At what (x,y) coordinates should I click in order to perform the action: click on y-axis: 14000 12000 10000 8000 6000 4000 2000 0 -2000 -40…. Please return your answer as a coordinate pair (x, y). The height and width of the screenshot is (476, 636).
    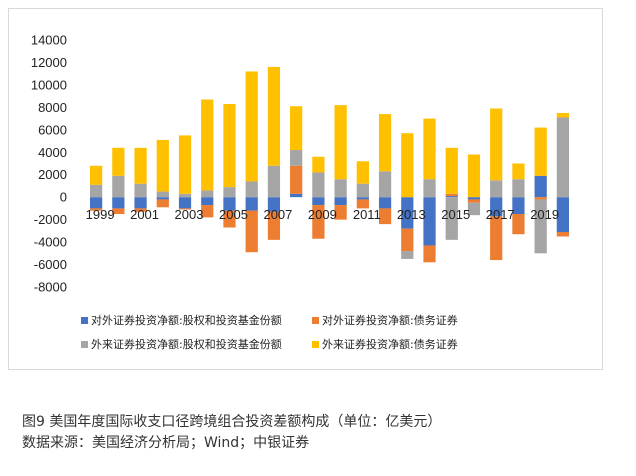
    Looking at the image, I should click on (49, 164).